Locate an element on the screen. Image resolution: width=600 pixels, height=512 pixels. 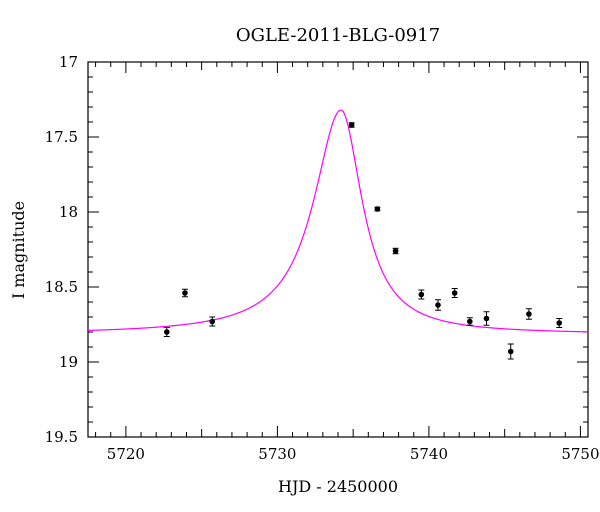
x-tick-label: 5740 is located at coordinates (429, 454).